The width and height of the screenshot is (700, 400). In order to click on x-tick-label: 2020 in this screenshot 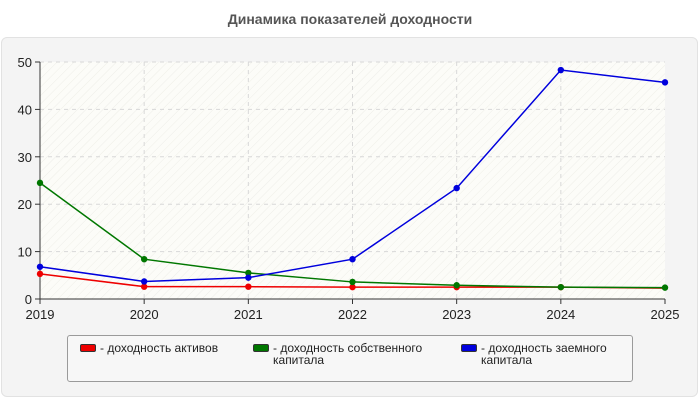, I will do `click(144, 314)`.